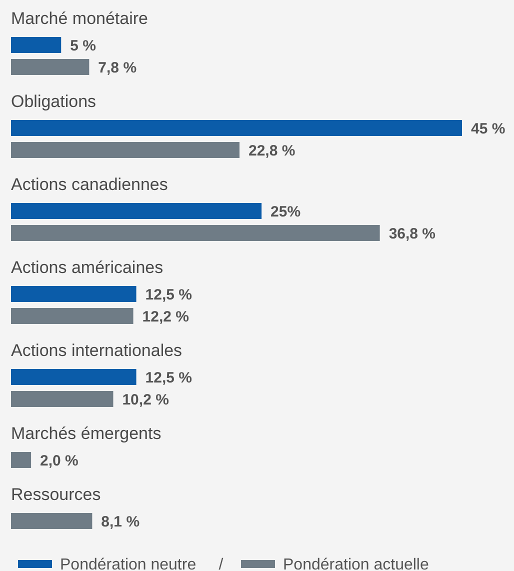  What do you see at coordinates (221, 563) in the screenshot?
I see `annotation: /` at bounding box center [221, 563].